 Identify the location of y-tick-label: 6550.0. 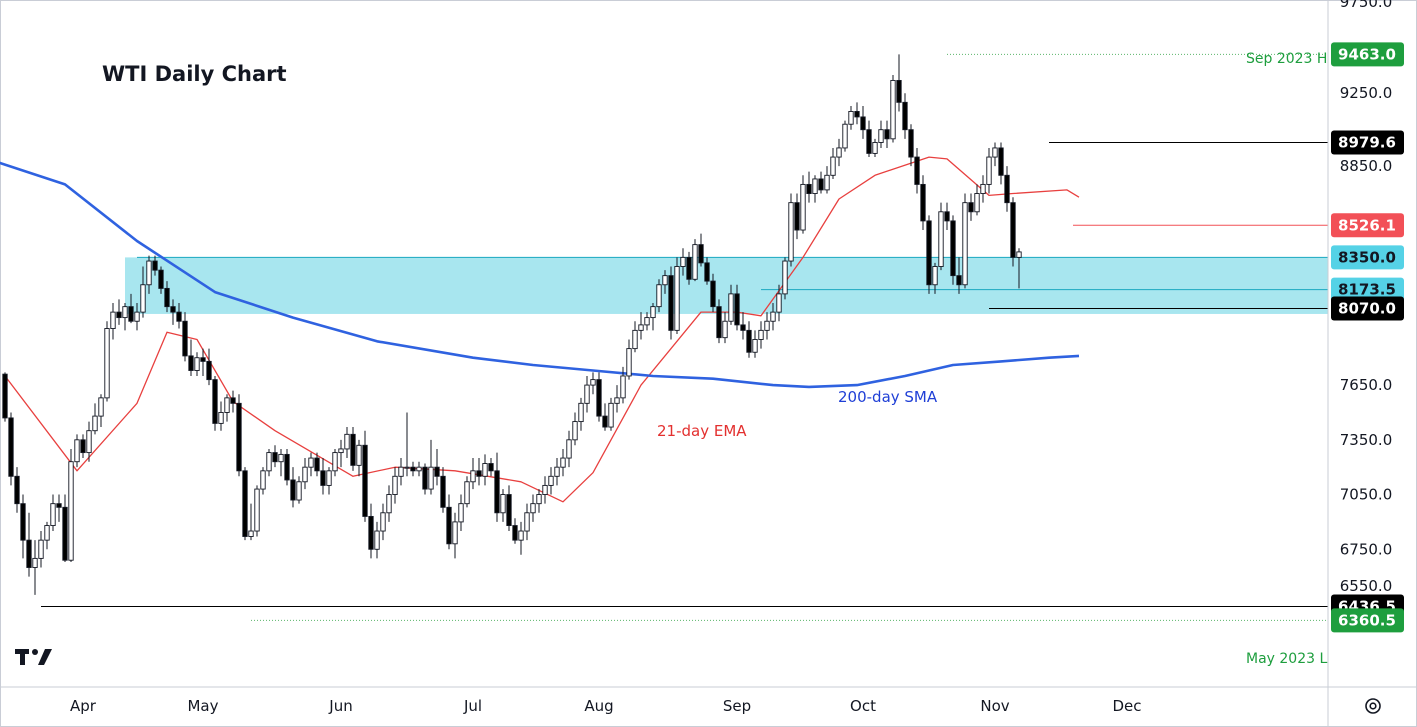
(1366, 586).